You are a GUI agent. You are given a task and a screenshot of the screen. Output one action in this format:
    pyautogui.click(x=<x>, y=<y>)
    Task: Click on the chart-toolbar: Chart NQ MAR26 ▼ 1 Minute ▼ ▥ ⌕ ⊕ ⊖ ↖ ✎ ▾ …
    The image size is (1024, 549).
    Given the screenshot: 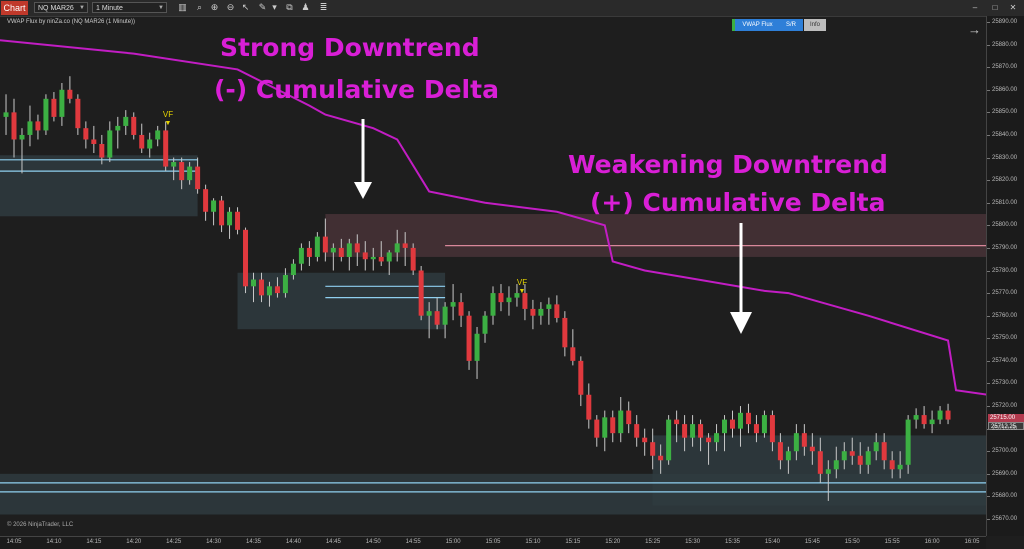 What is the action you would take?
    pyautogui.click(x=512, y=8)
    